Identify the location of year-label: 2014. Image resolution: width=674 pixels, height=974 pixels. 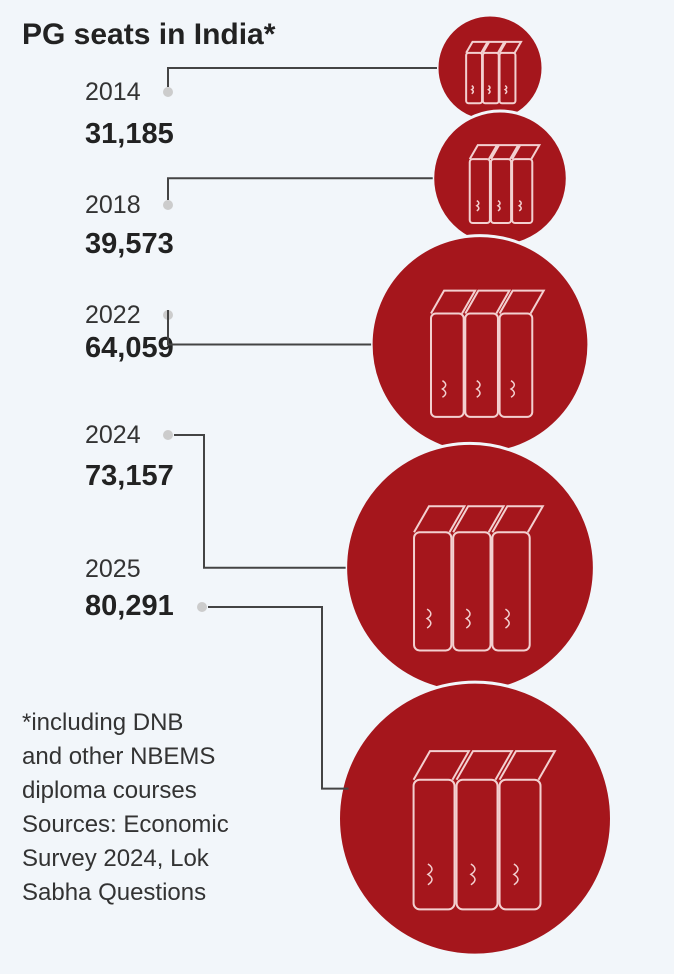
(113, 92).